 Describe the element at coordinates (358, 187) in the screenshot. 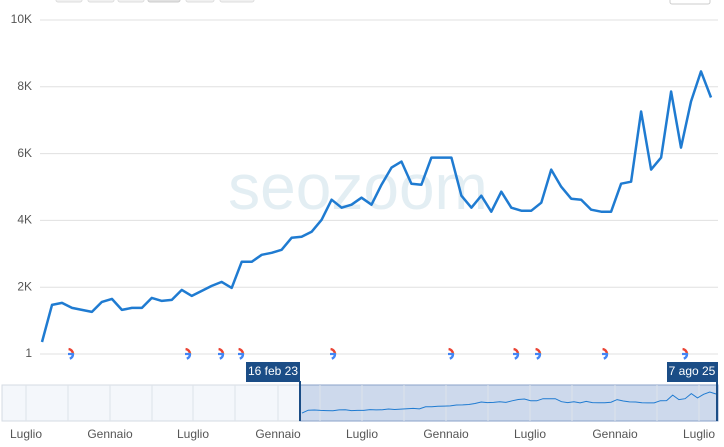

I see `watermark: seozoom` at that location.